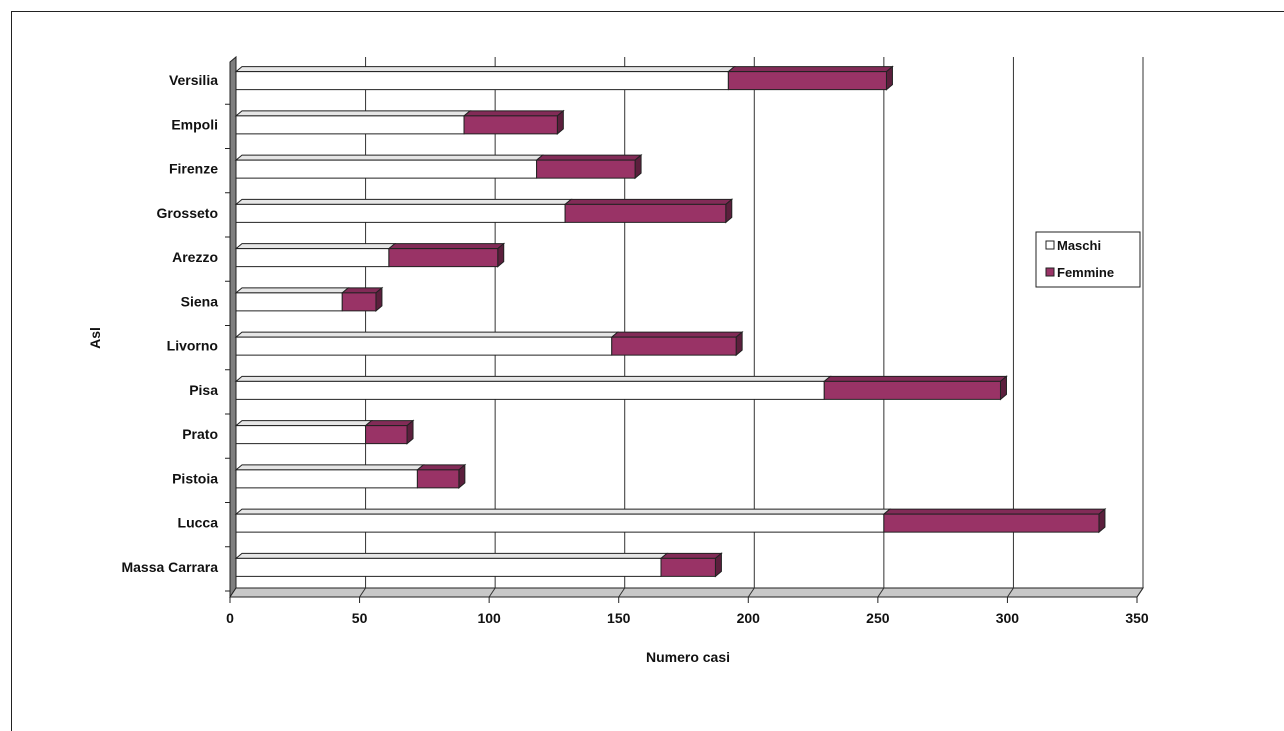  I want to click on bar-femmine-firenze, so click(586, 169).